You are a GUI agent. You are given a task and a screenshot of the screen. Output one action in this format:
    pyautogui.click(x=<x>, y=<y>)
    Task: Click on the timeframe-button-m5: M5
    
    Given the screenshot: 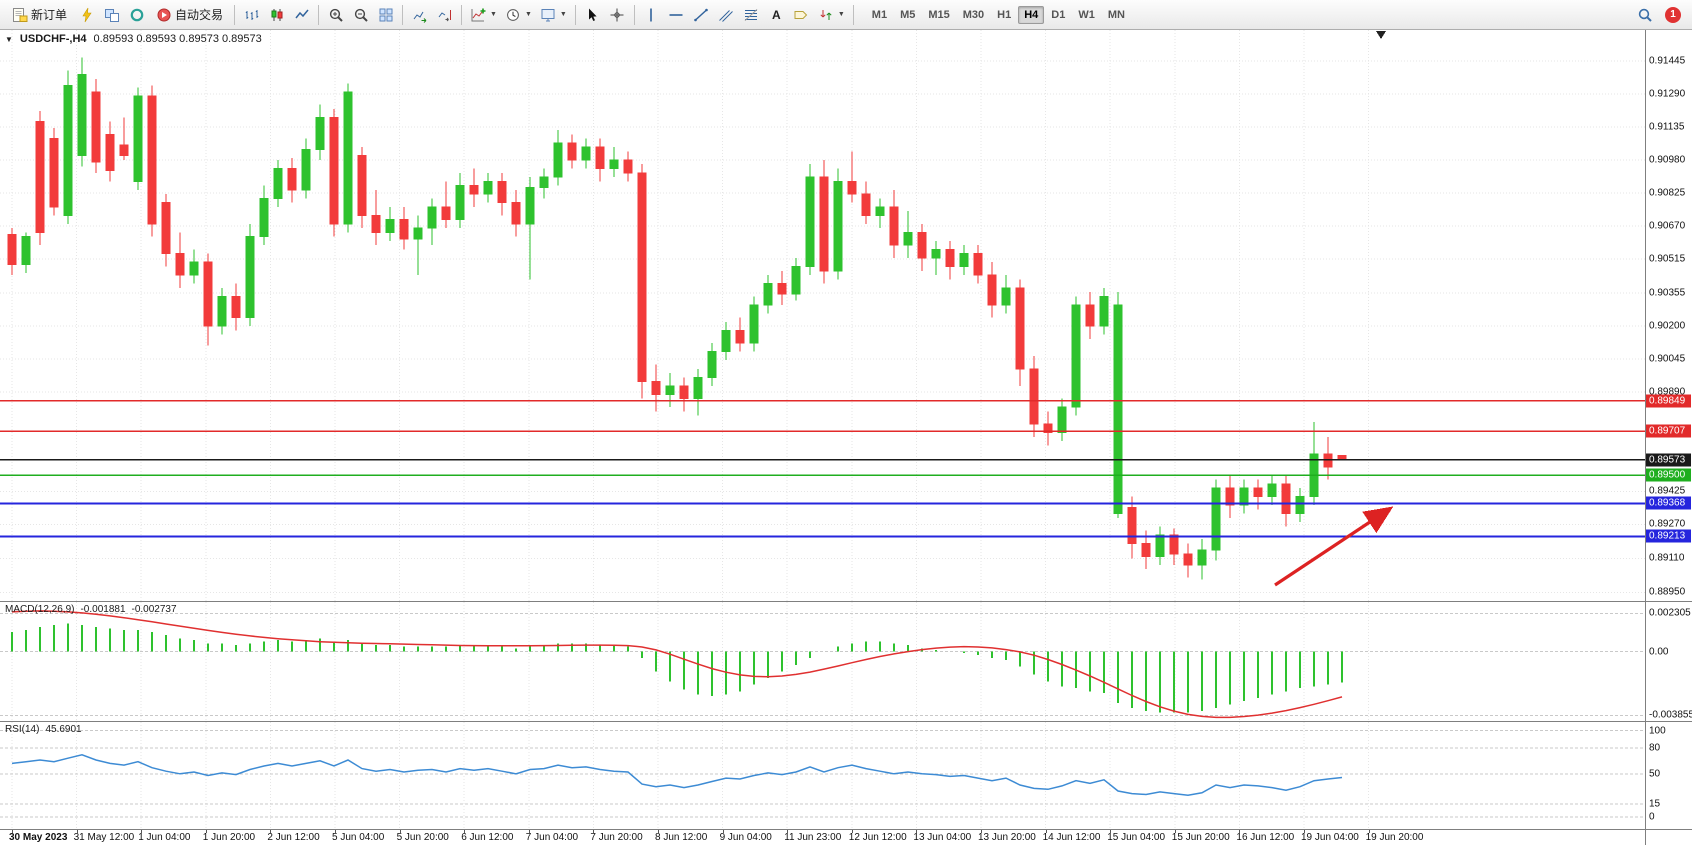 What is the action you would take?
    pyautogui.click(x=907, y=15)
    